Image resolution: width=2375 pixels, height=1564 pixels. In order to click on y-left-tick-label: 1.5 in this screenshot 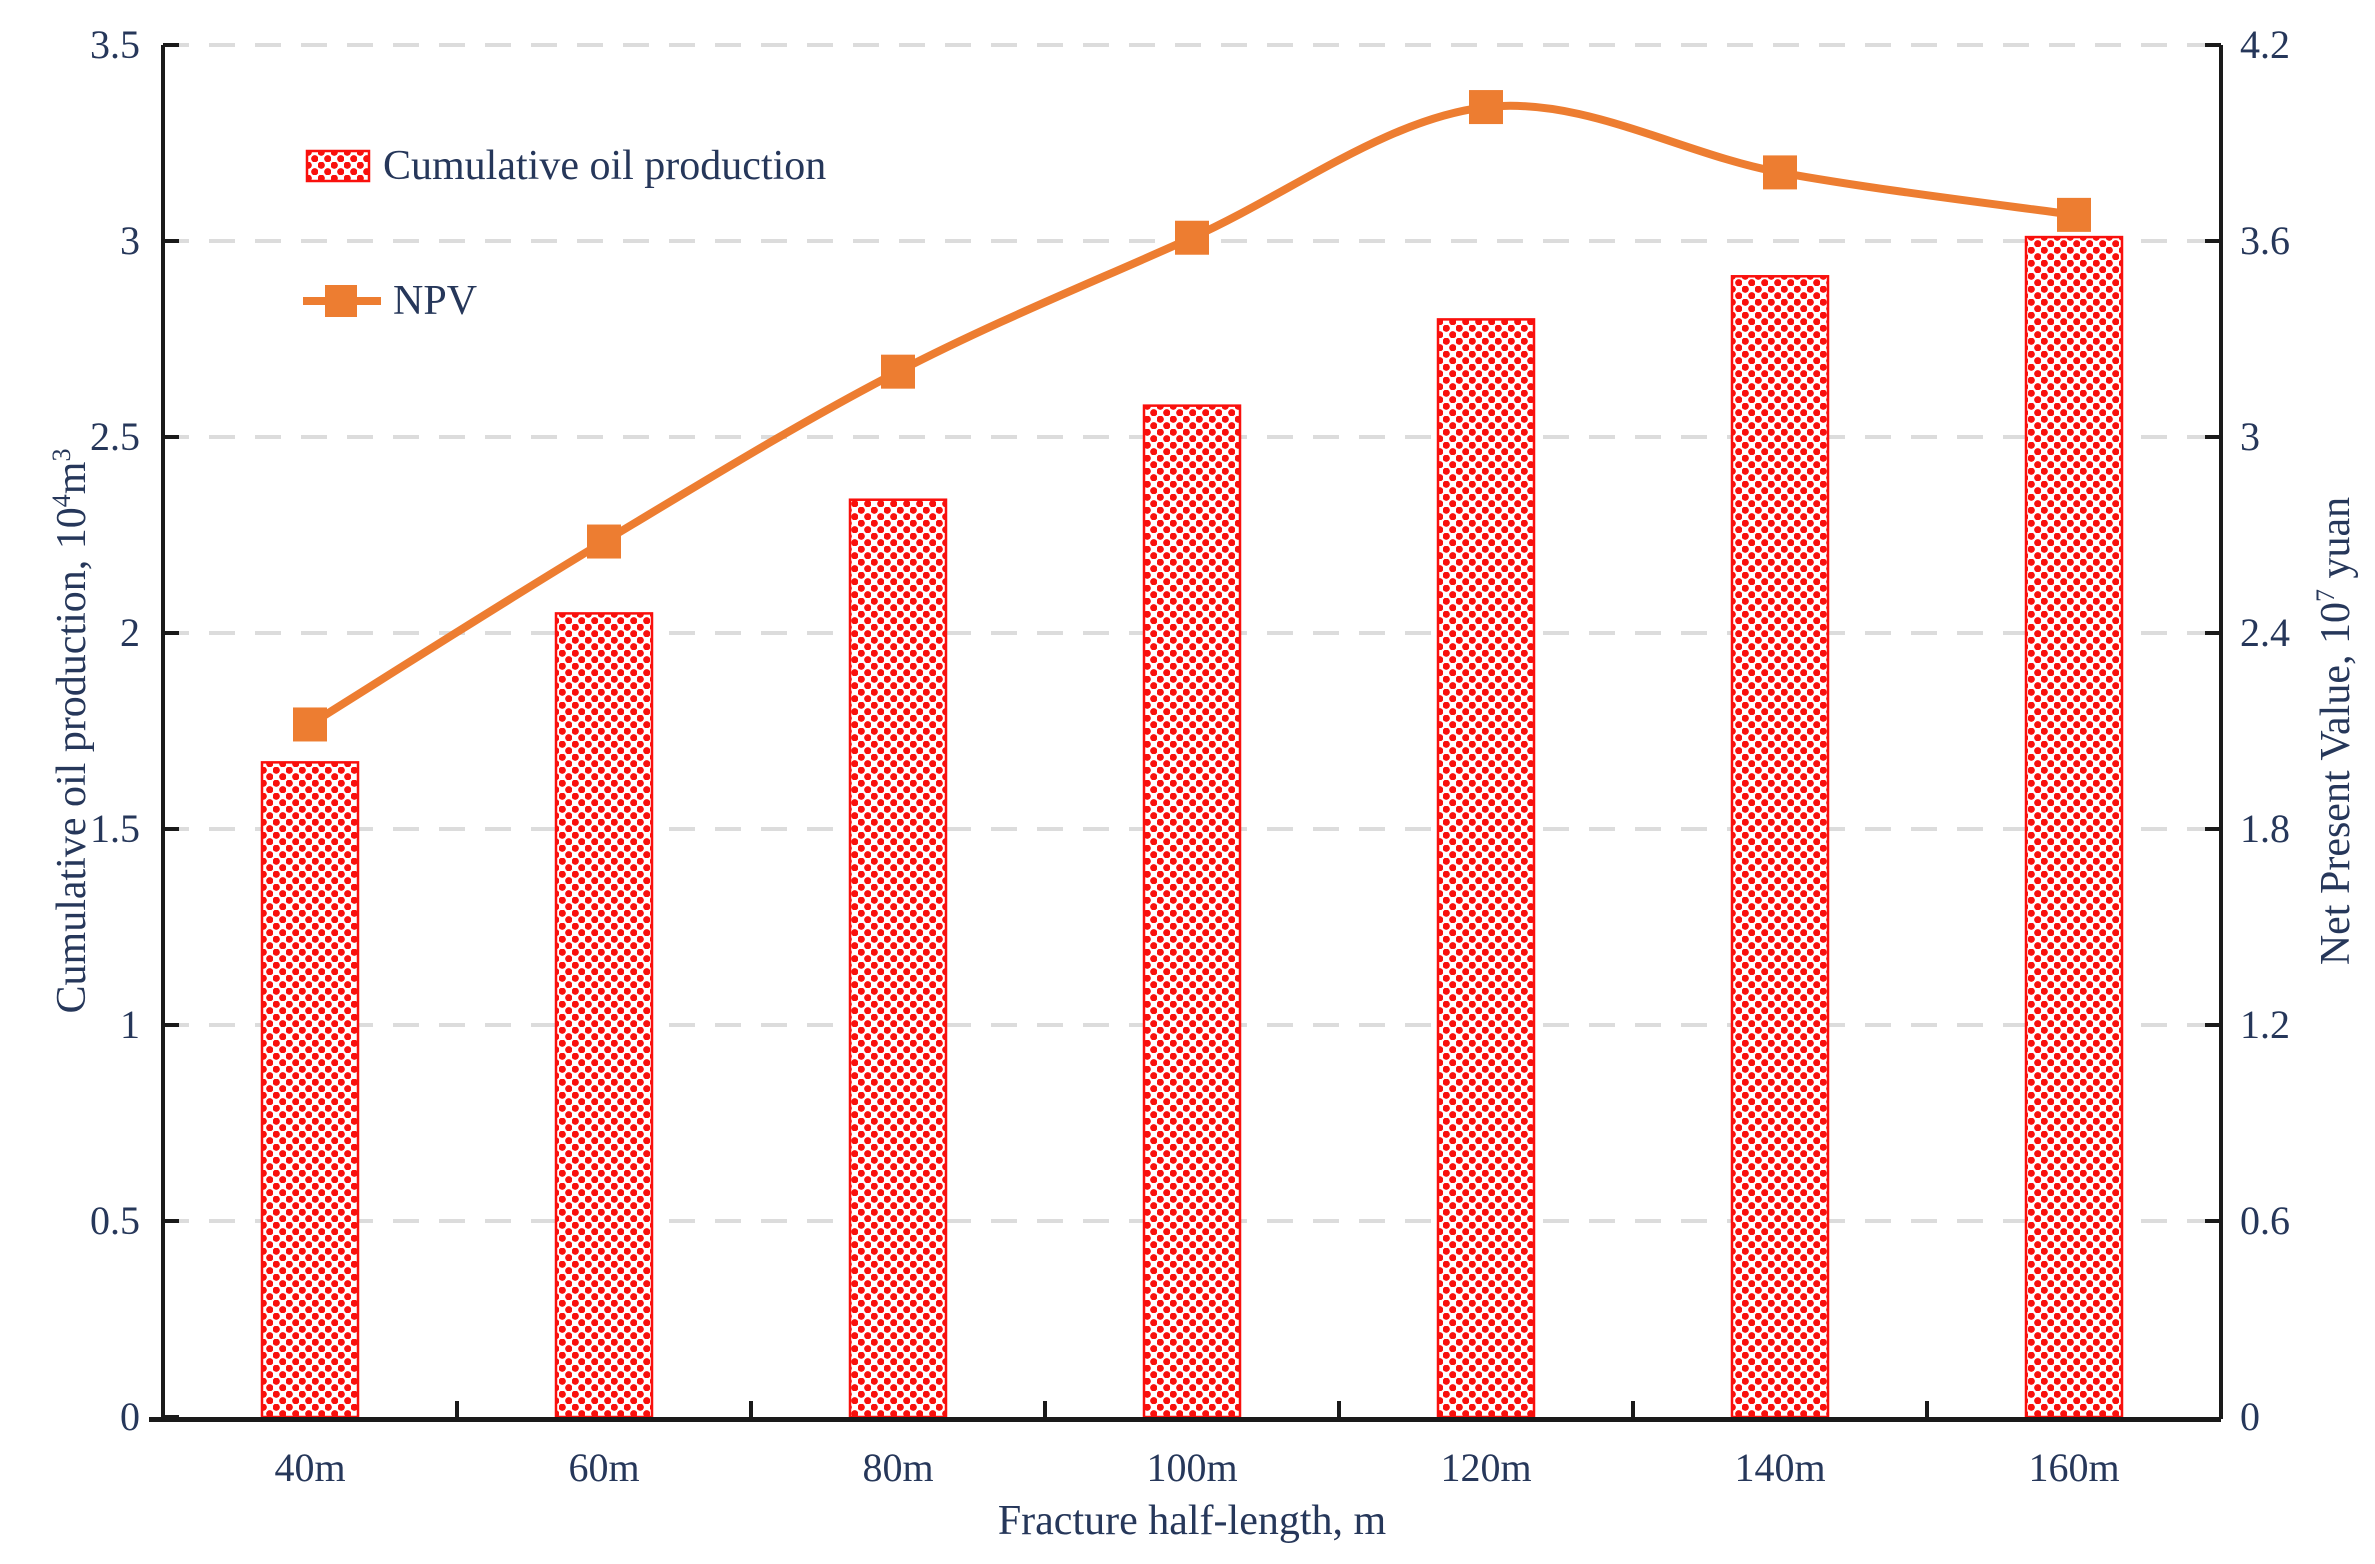, I will do `click(115, 828)`.